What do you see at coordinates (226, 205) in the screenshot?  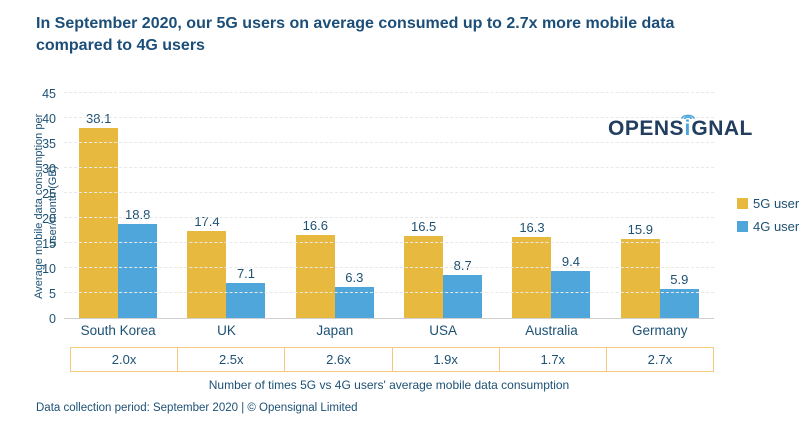 I see `bar-group-uk: 17.4 7.1` at bounding box center [226, 205].